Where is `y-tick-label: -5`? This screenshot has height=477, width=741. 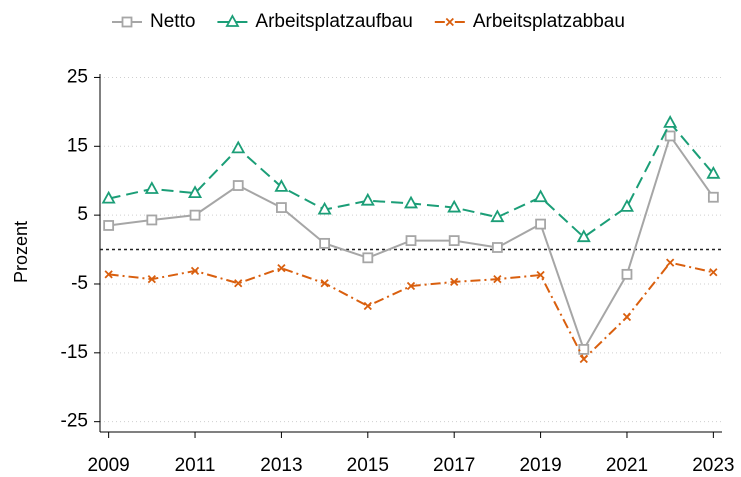
y-tick-label: -5 is located at coordinates (79, 283).